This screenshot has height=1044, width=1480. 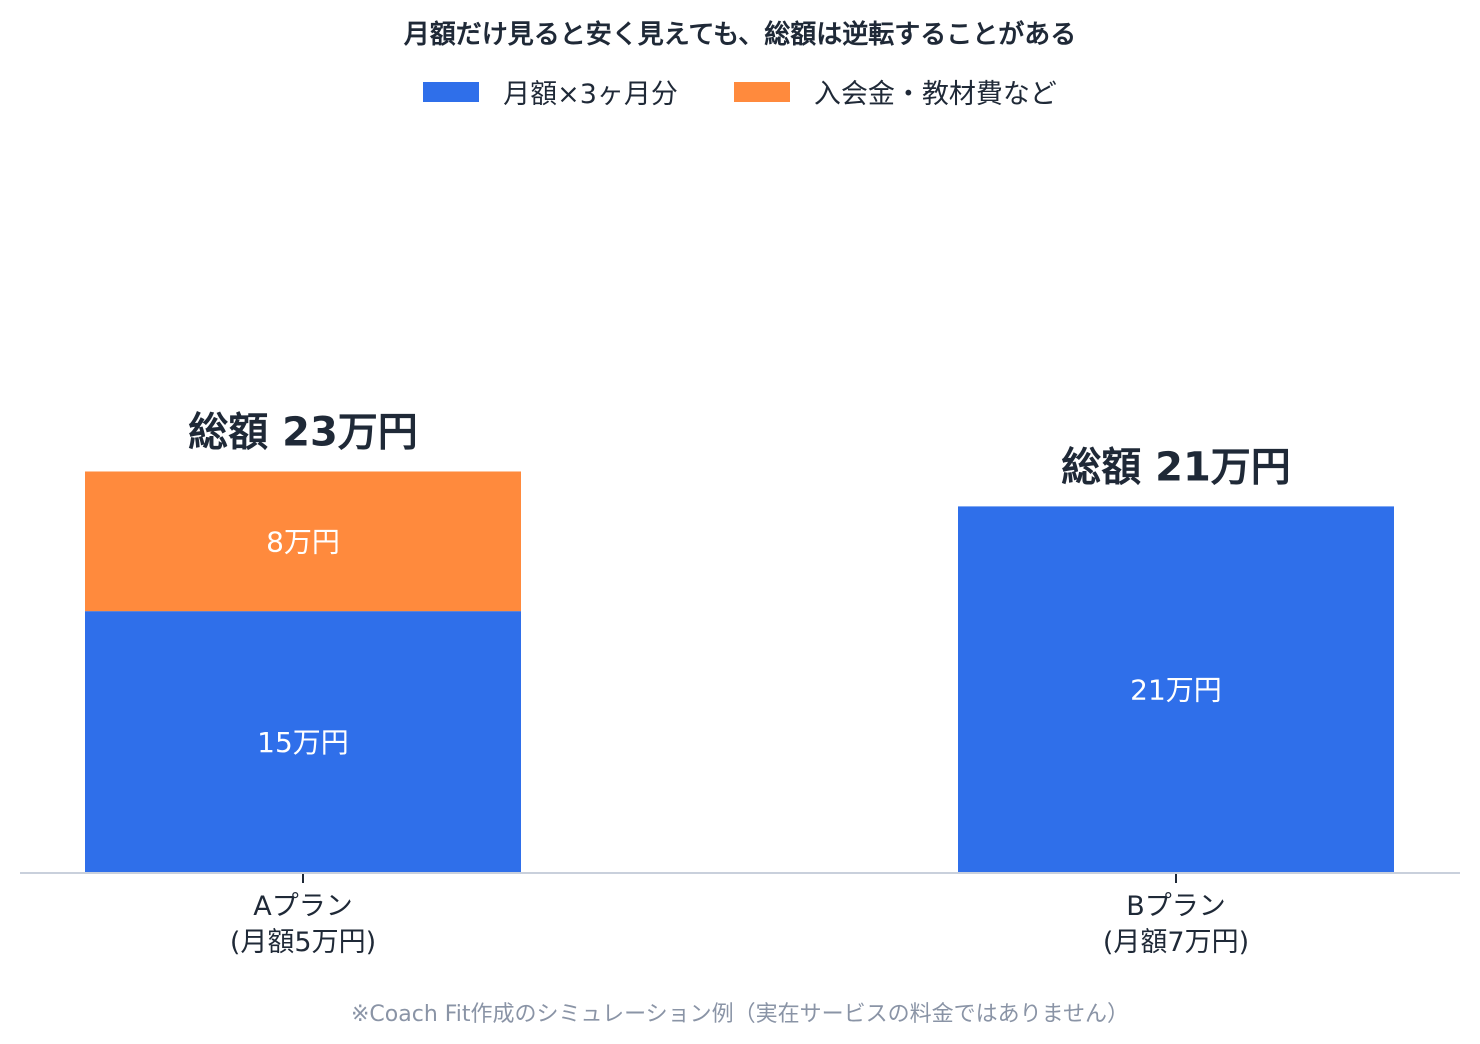 I want to click on legend-item-fees: 入会金・教材費など, so click(x=895, y=91).